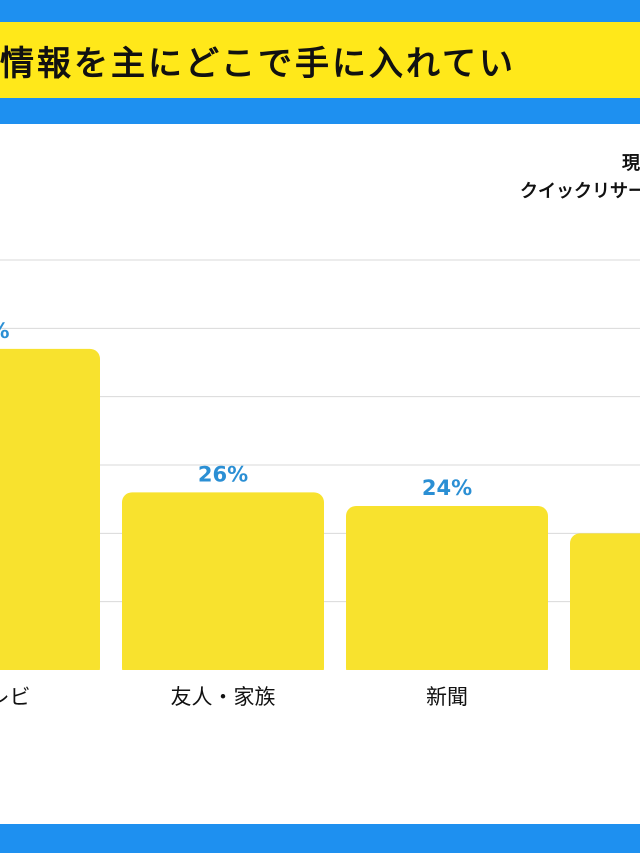 This screenshot has height=853, width=640. I want to click on page-title: 情報を主にどこで手に入れてい, so click(258, 64).